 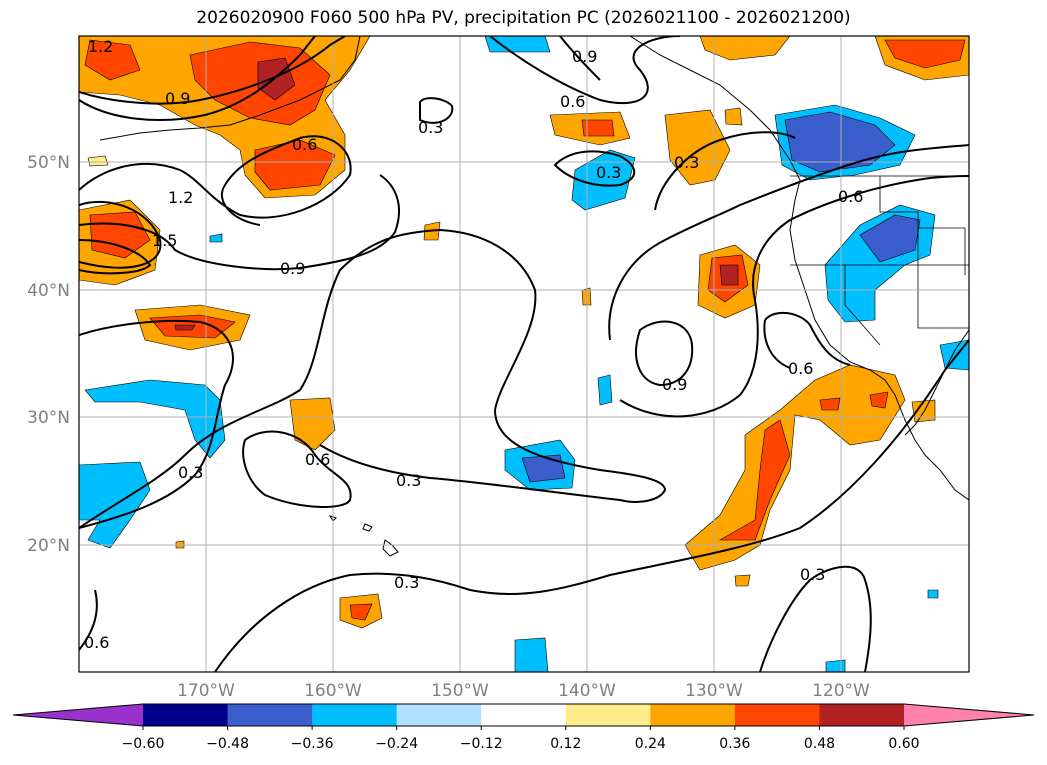 I want to click on lon-label: 130°W, so click(x=714, y=691).